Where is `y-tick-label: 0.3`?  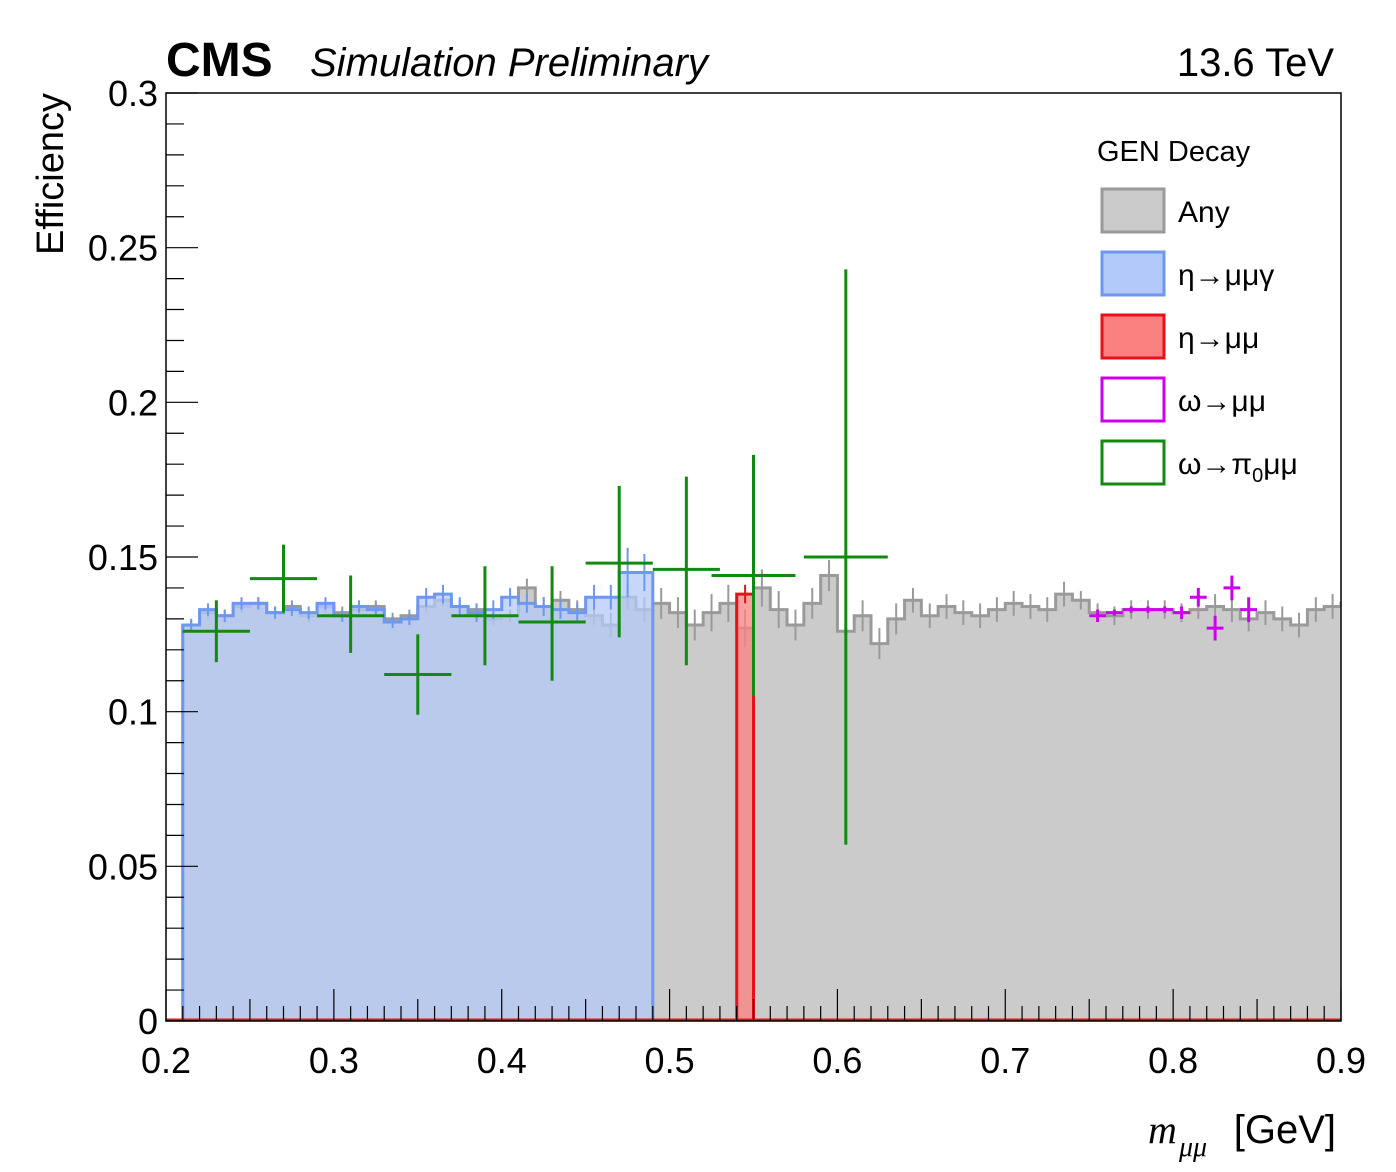 y-tick-label: 0.3 is located at coordinates (133, 93).